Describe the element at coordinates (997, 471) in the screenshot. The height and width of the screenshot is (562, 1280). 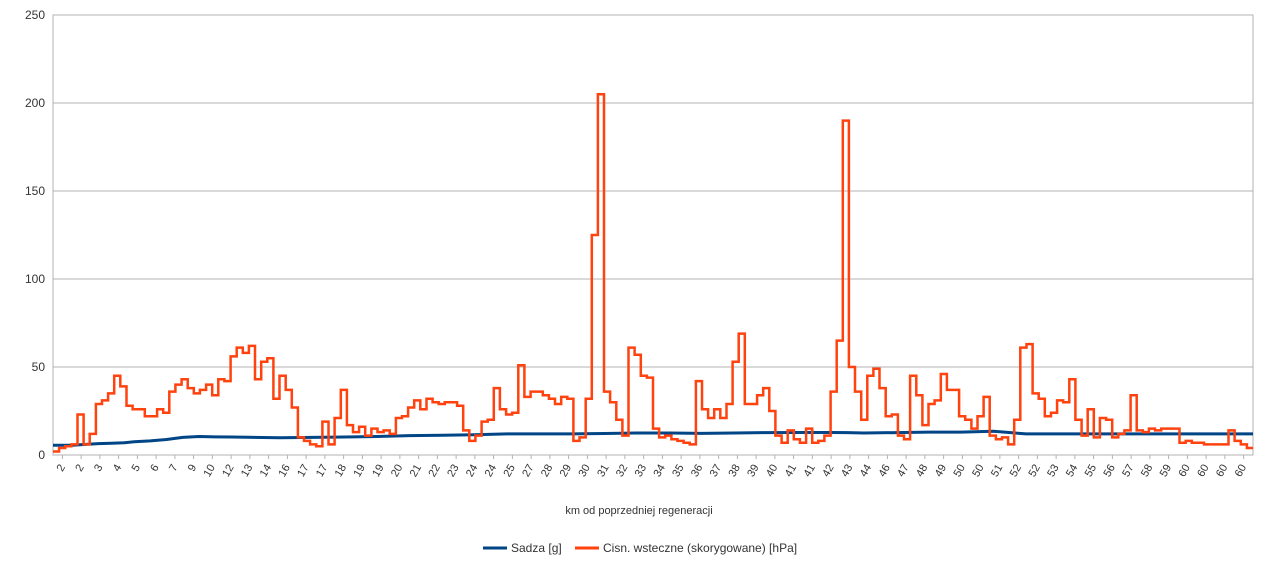
I see `x-tick-label: 51` at that location.